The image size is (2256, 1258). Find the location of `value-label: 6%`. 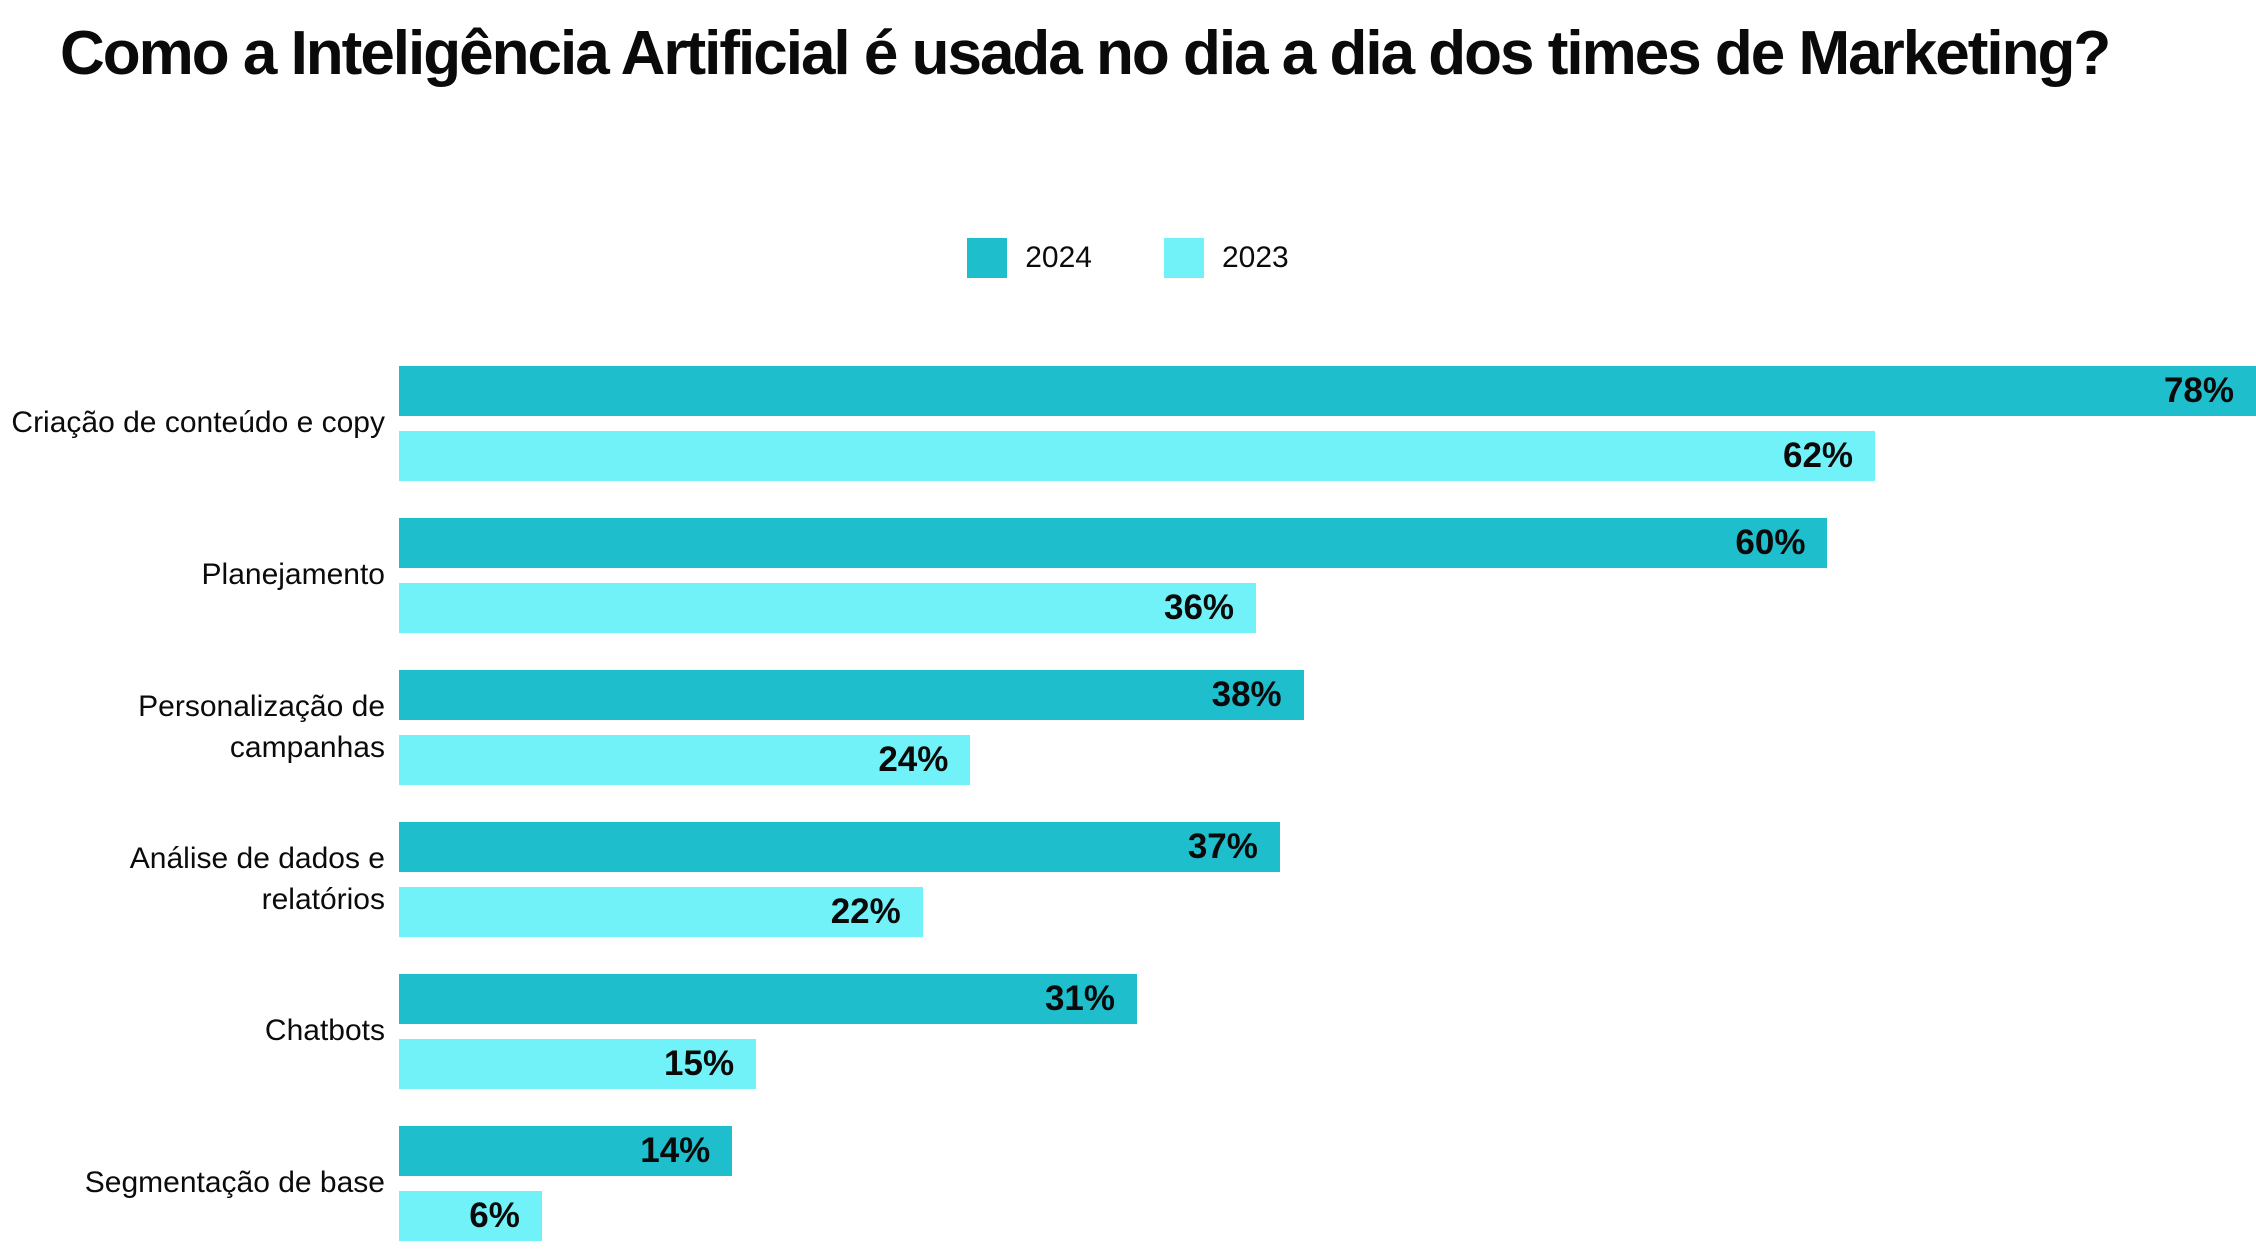

value-label: 6% is located at coordinates (494, 1215).